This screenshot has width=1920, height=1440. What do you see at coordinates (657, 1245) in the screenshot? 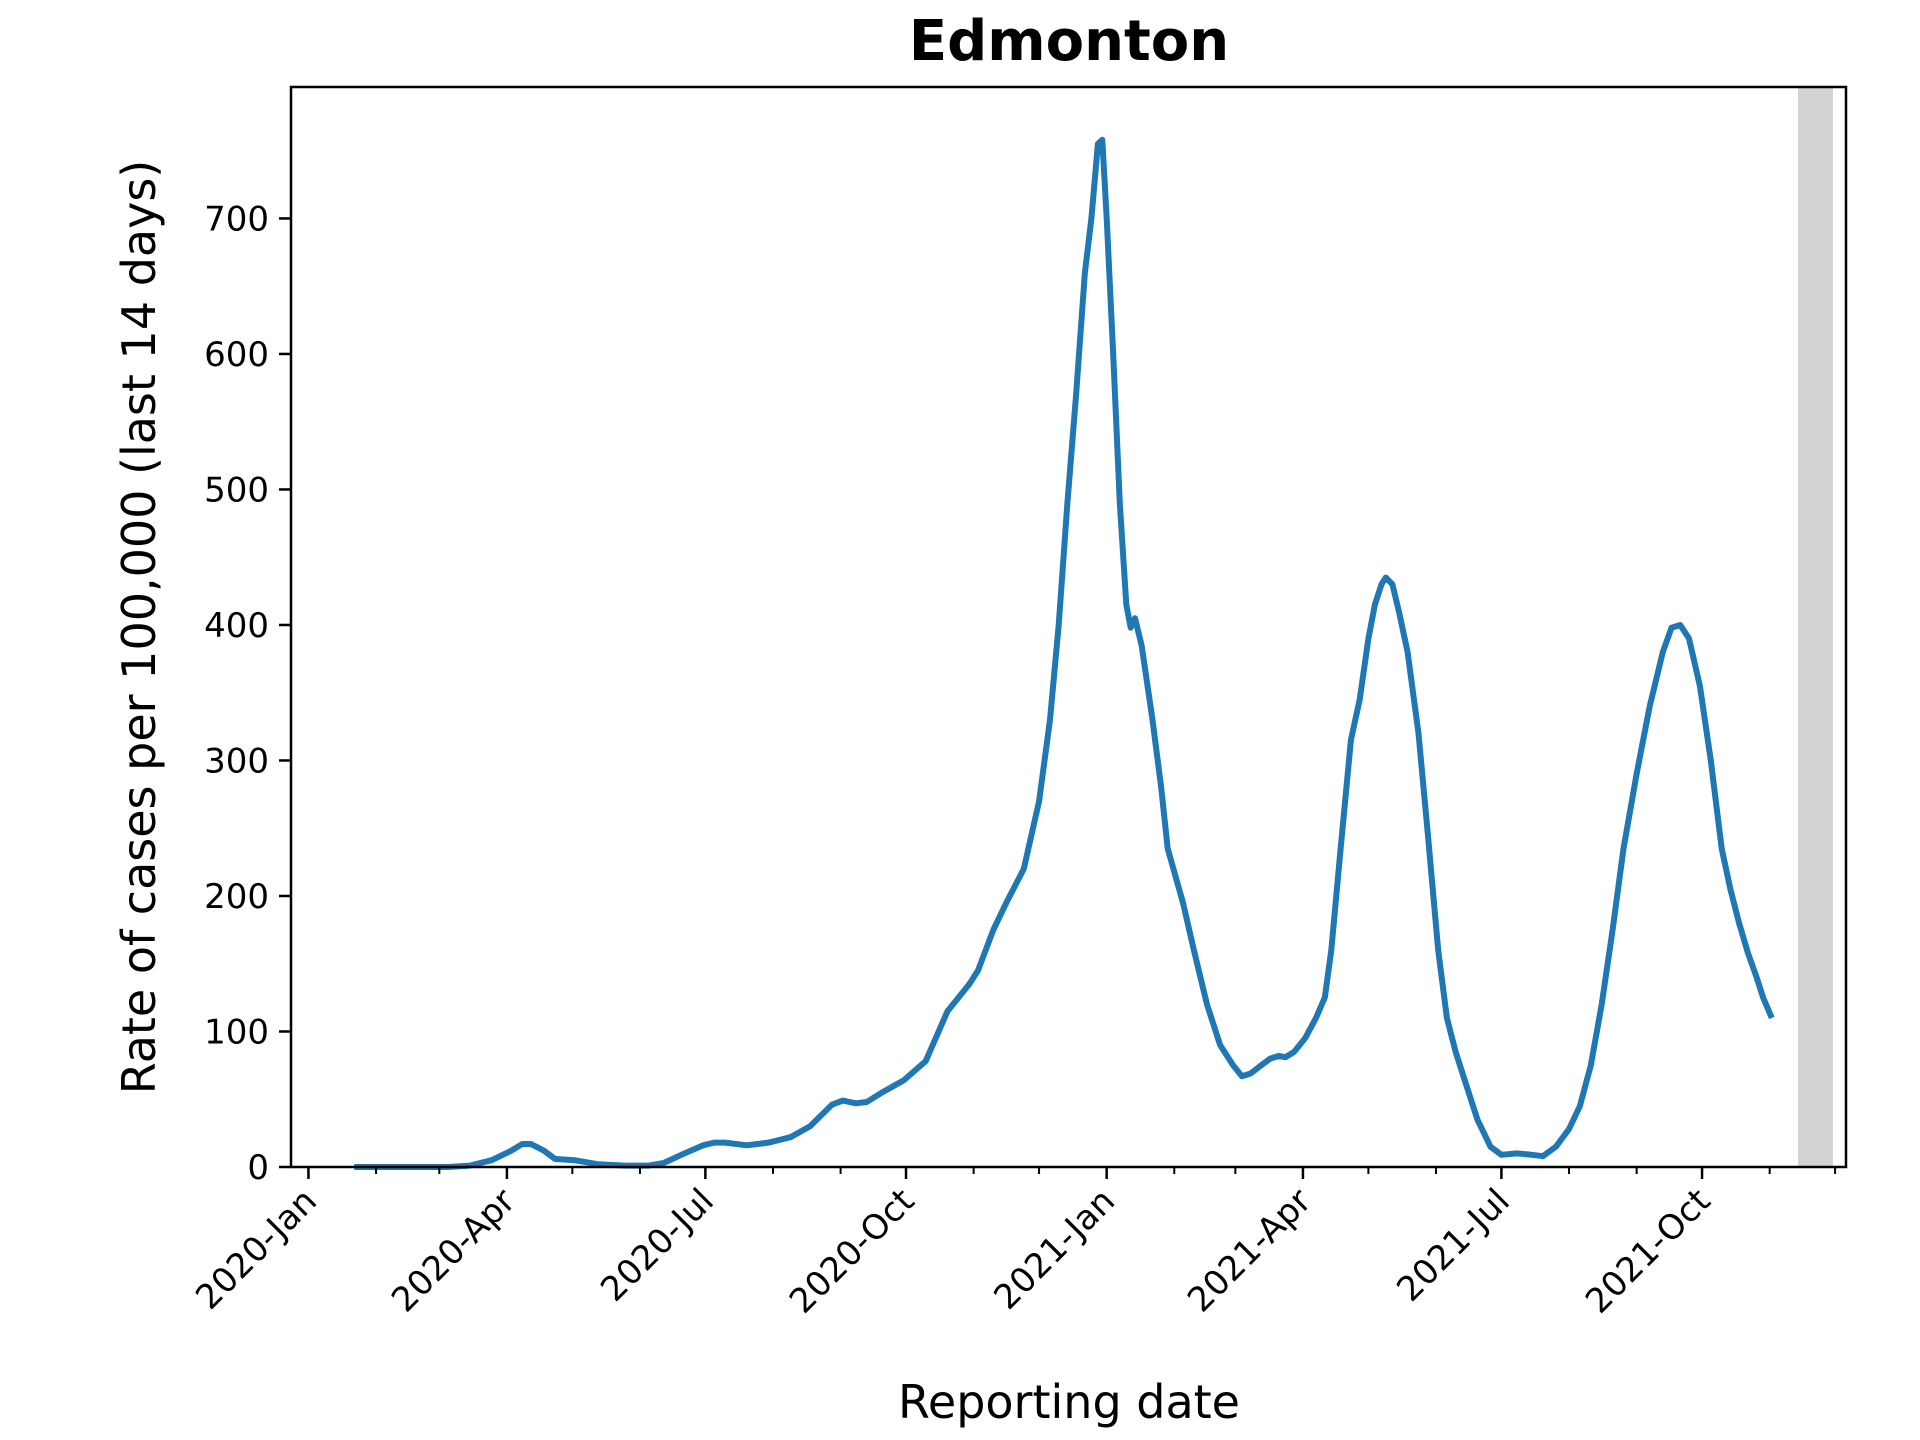
I see `x-tick-label: 2020-Jul` at bounding box center [657, 1245].